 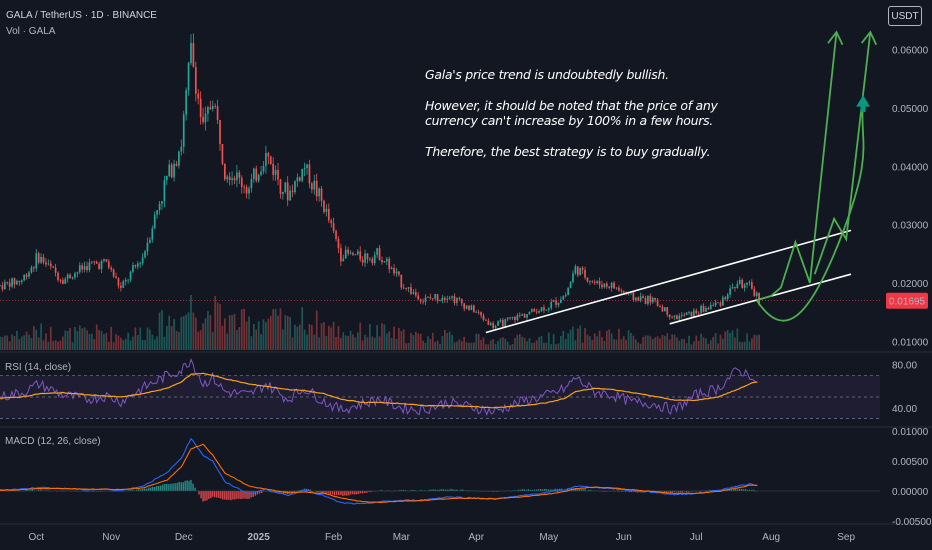 What do you see at coordinates (905, 16) in the screenshot?
I see `currency-button: USDT` at bounding box center [905, 16].